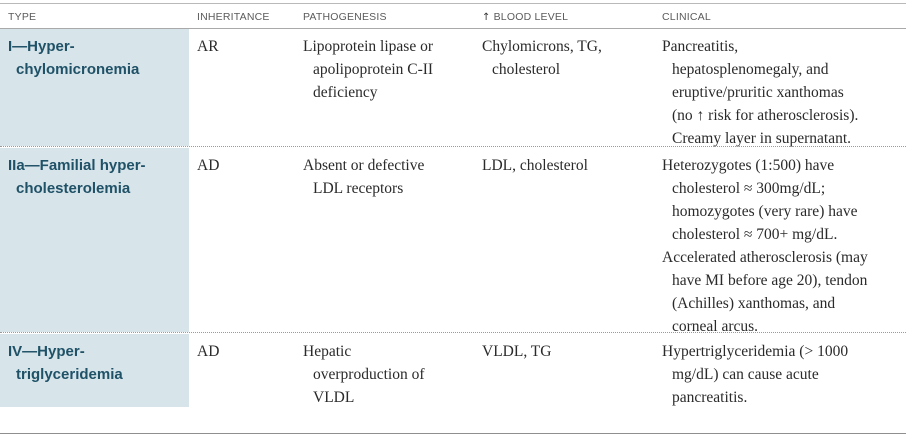 The width and height of the screenshot is (910, 439). I want to click on type-cell: I—Hyper- chylomicronemia, so click(94, 87).